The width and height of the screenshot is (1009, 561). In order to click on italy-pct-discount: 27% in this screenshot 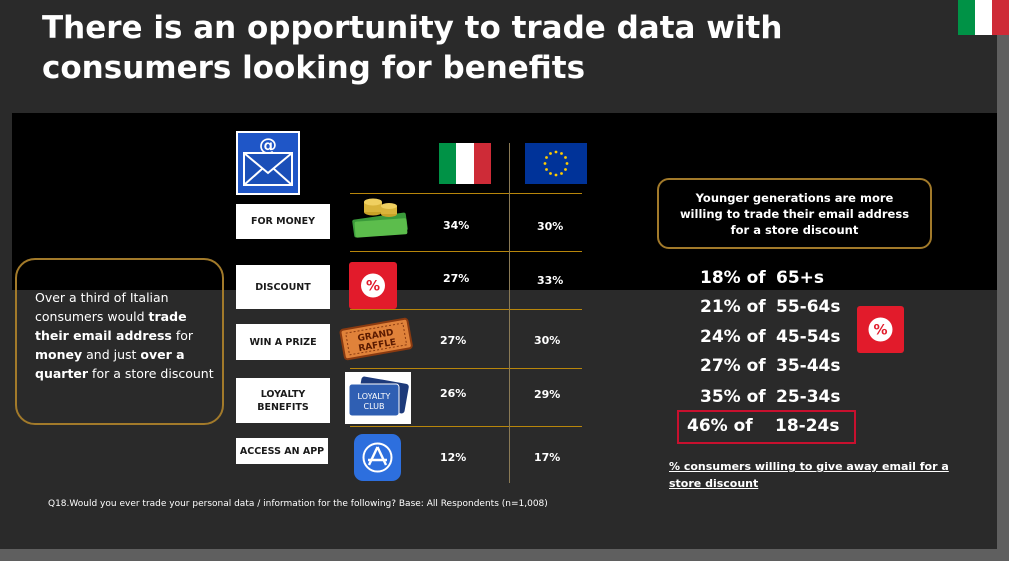, I will do `click(456, 278)`.